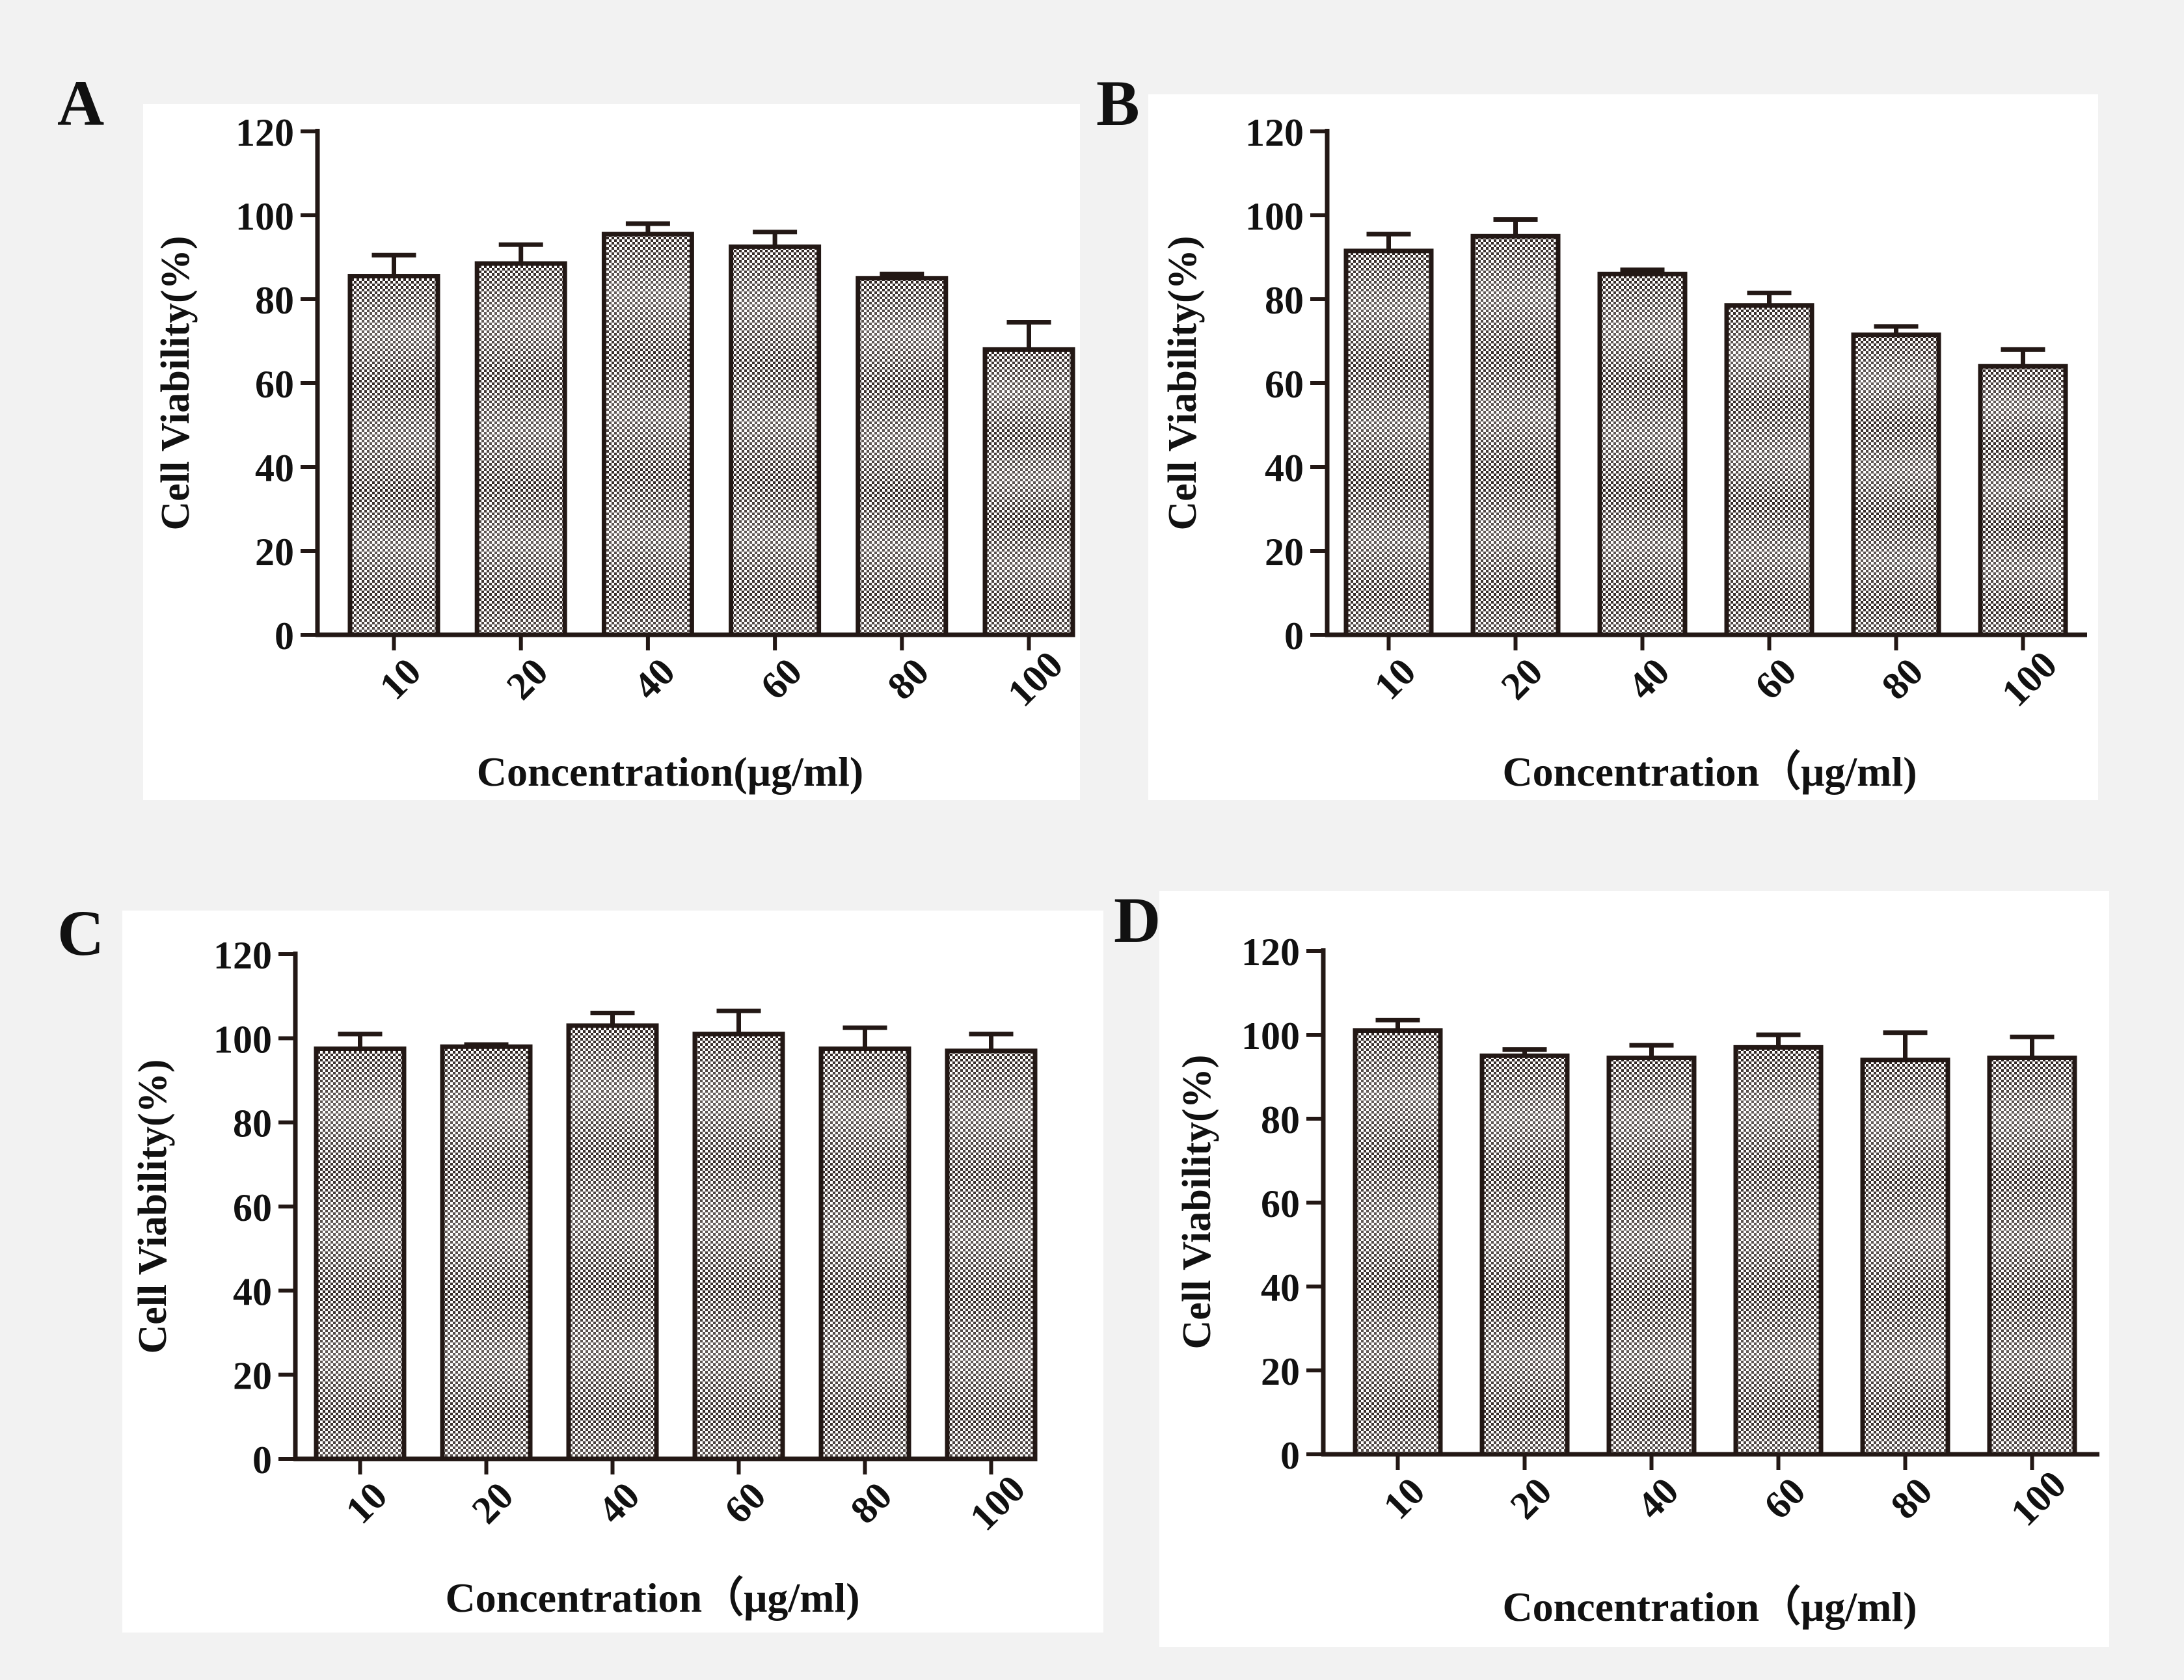  I want to click on panel-label: D, so click(1137, 920).